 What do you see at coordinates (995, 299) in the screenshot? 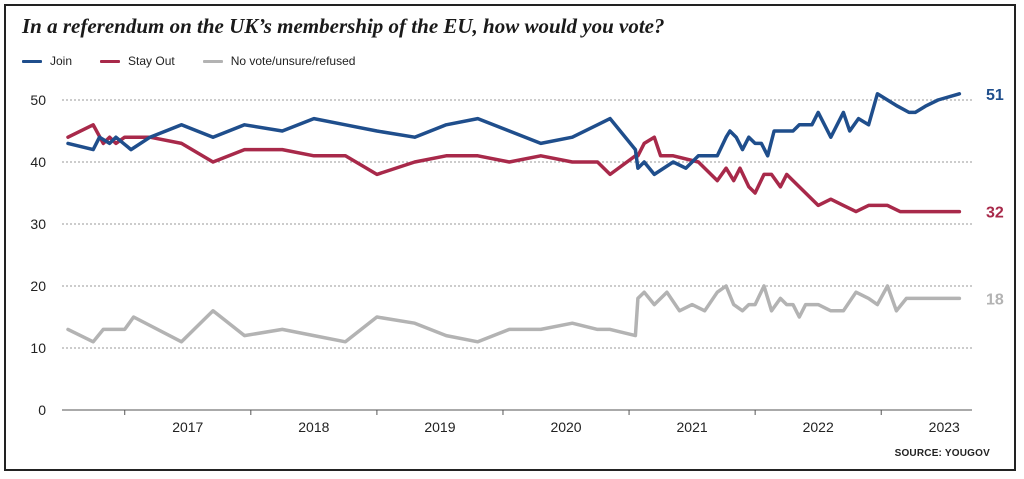
I see `end-label-no-vote-unsure-refused: 18` at bounding box center [995, 299].